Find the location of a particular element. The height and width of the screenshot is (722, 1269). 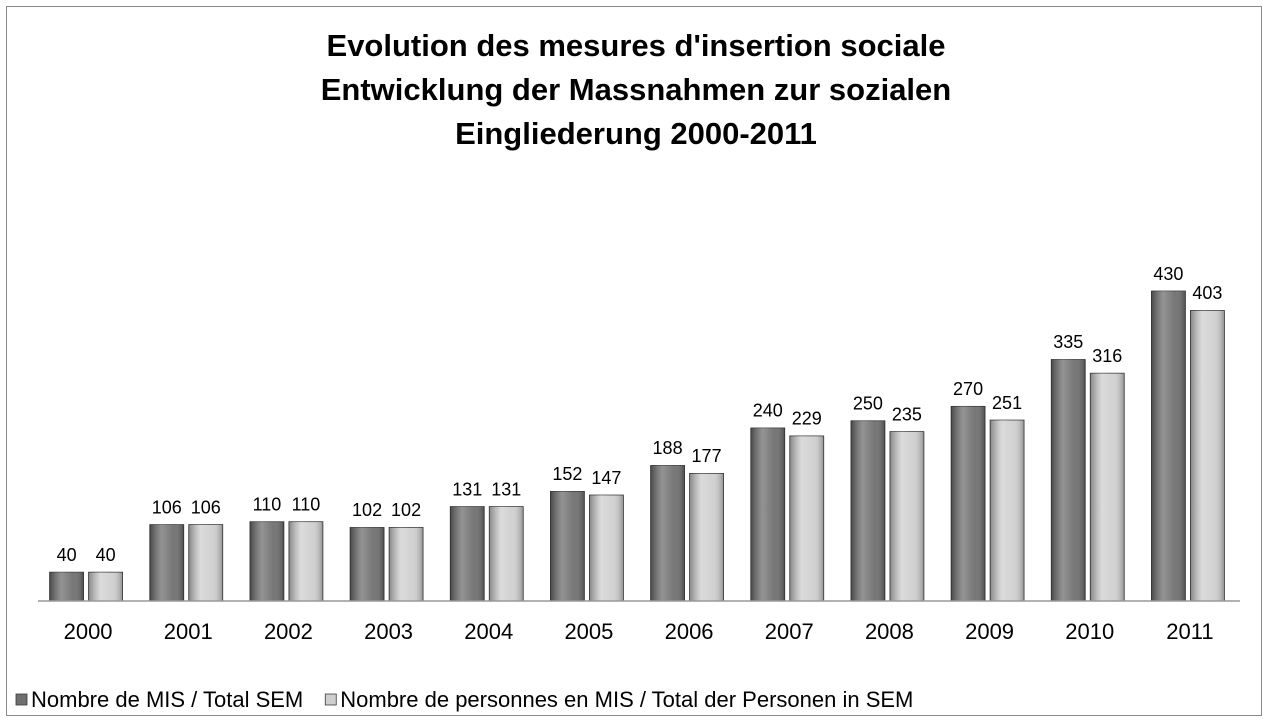

data-label: 270 is located at coordinates (968, 389).